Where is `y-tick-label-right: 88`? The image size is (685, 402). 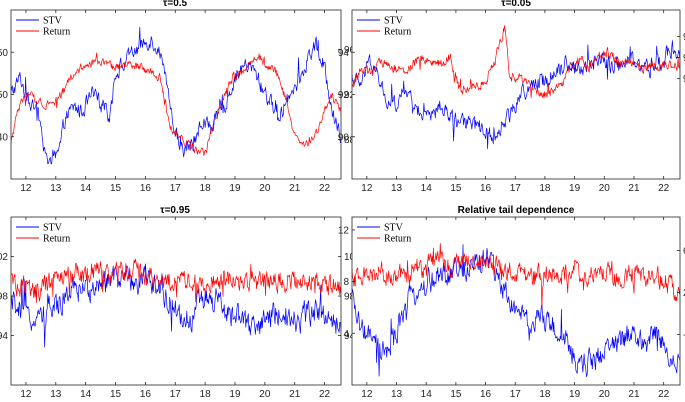
y-tick-label-right: 88 is located at coordinates (350, 140).